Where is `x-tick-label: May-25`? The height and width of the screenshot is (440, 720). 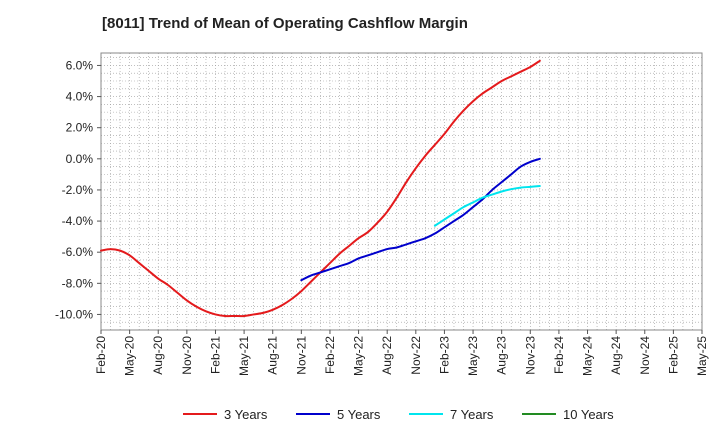 x-tick-label: May-25 is located at coordinates (702, 356).